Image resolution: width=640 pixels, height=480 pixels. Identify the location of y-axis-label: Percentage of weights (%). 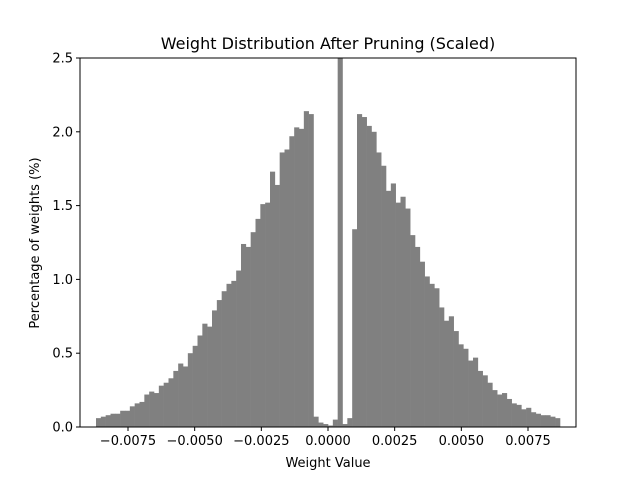
(35, 242).